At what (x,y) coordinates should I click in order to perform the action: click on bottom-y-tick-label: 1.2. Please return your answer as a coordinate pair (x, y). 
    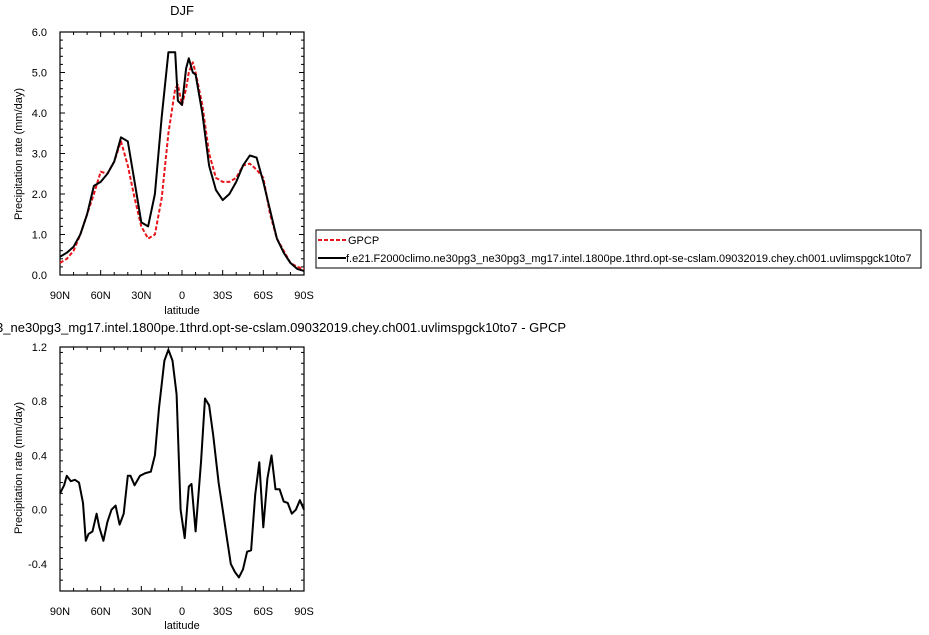
    Looking at the image, I should click on (39, 348).